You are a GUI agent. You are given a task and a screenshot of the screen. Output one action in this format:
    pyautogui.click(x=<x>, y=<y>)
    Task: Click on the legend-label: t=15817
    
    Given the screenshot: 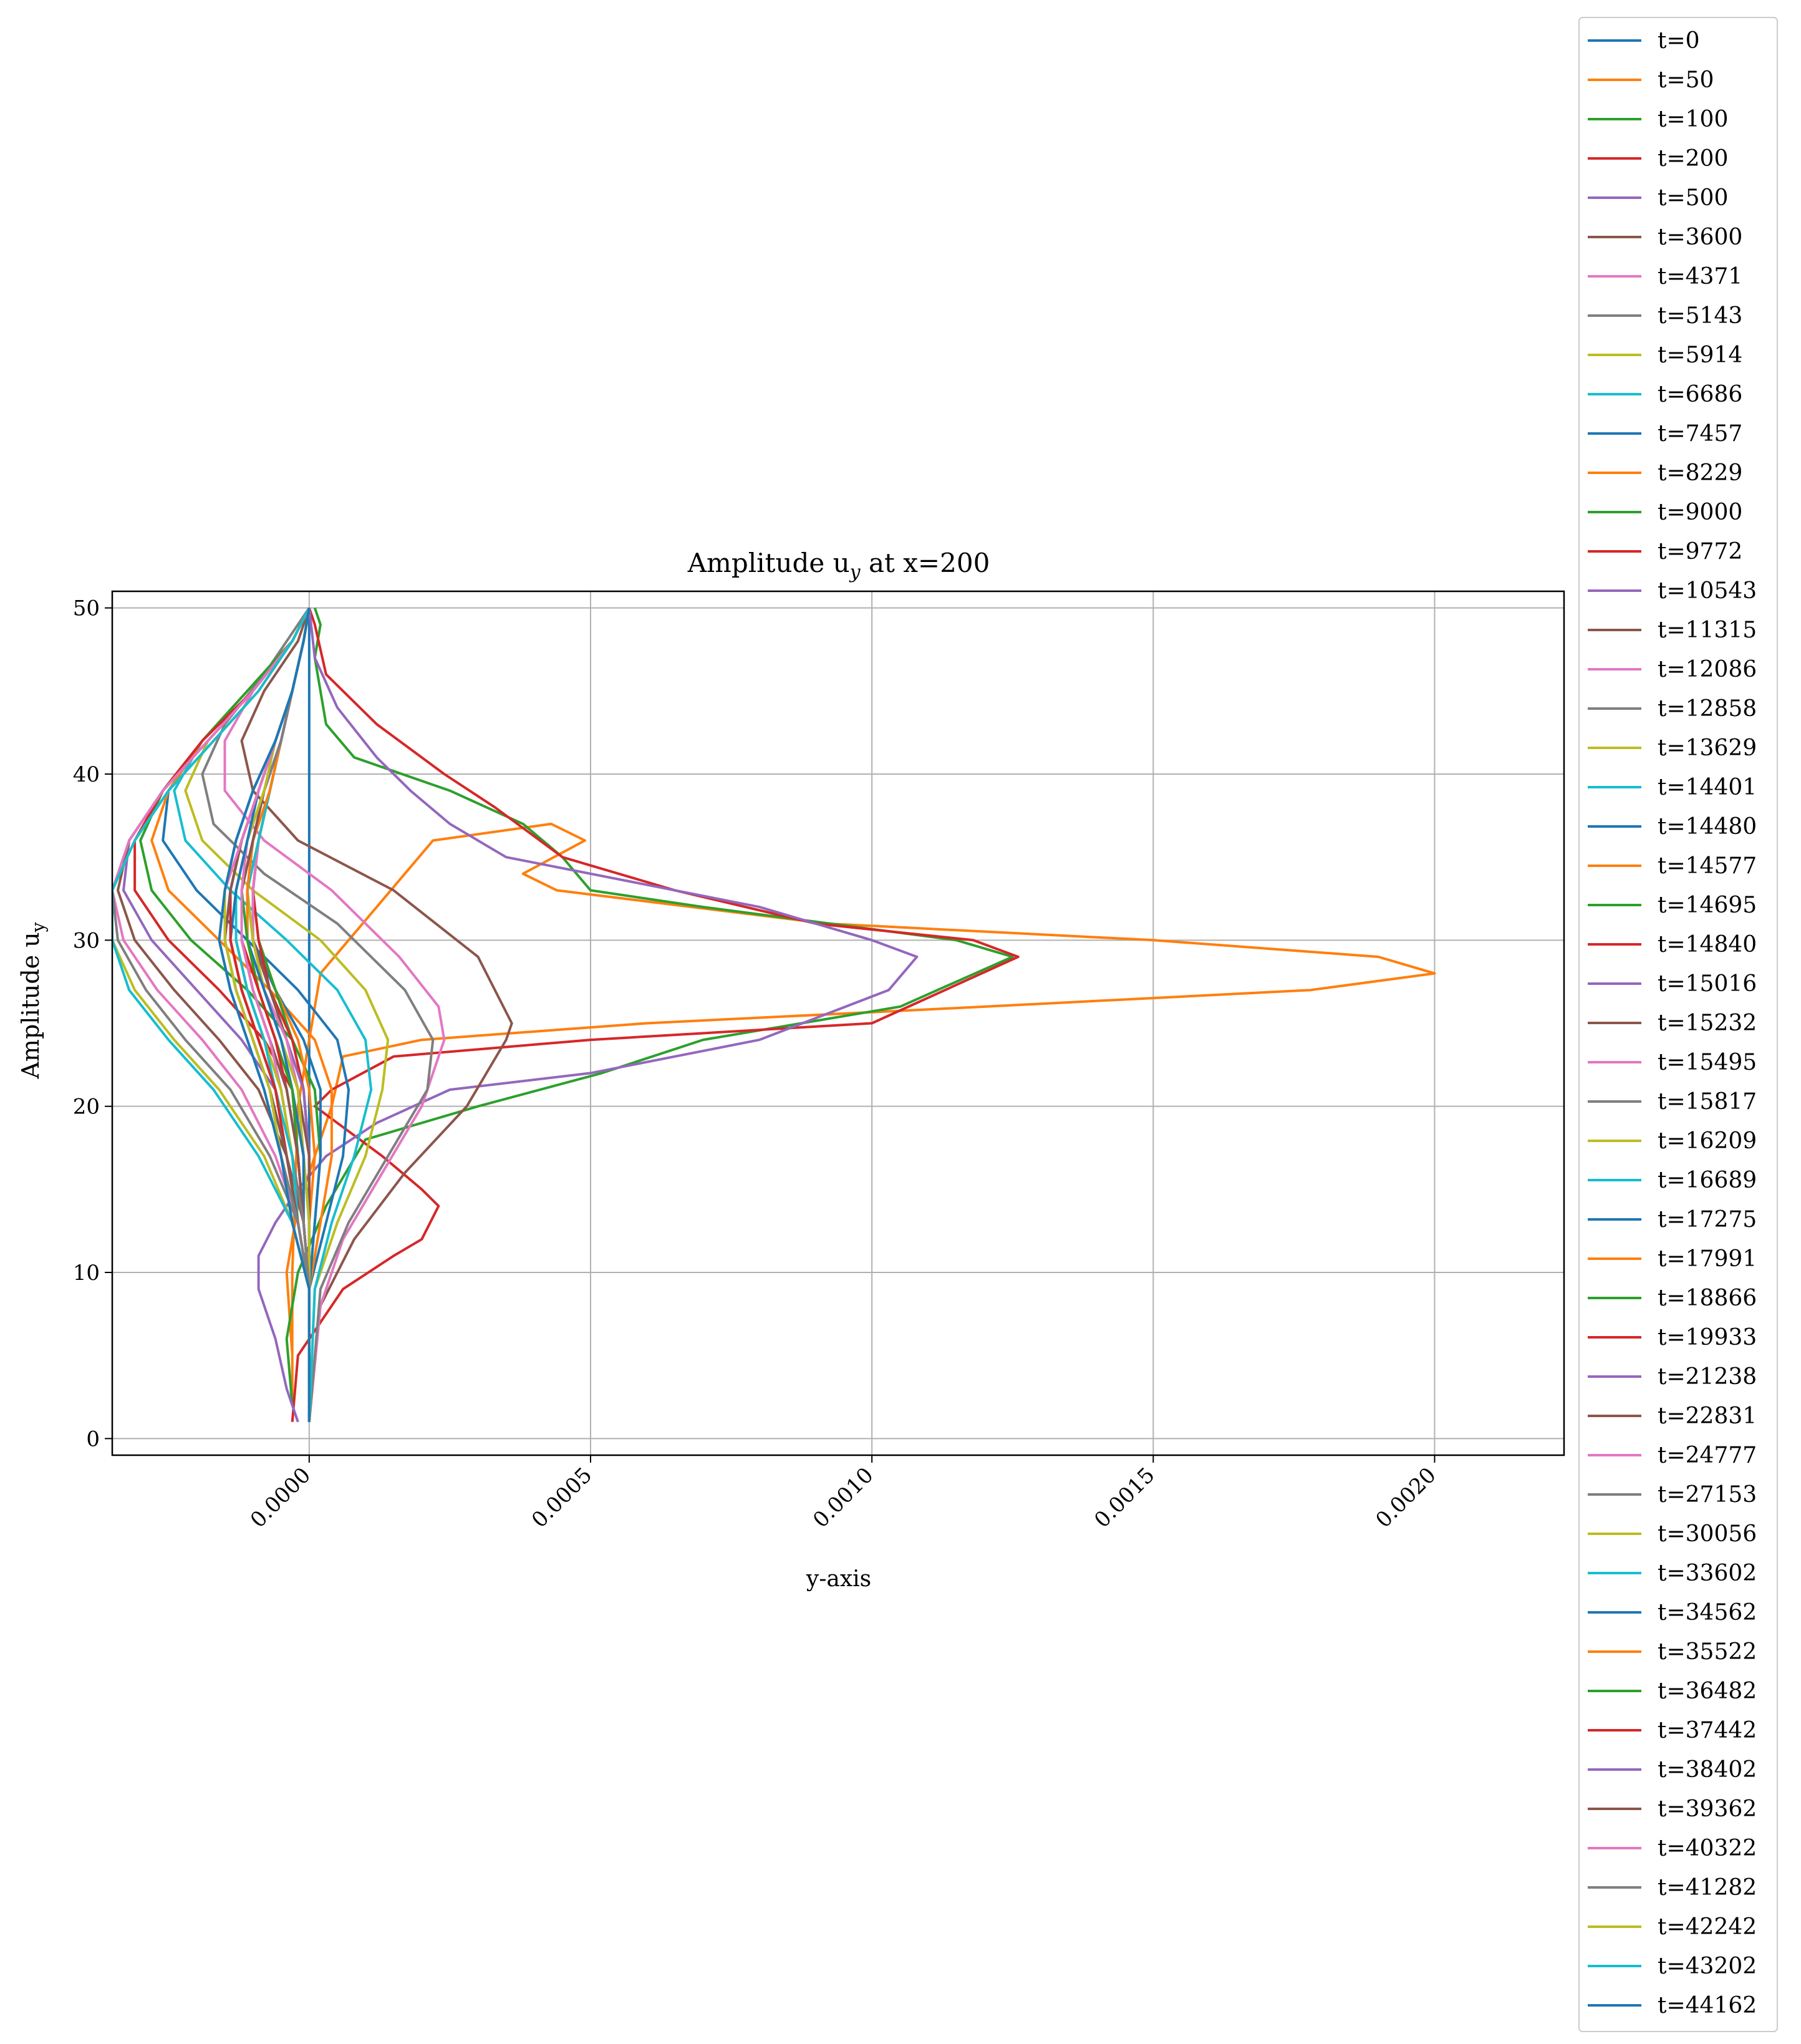 What is the action you would take?
    pyautogui.click(x=1707, y=1102)
    